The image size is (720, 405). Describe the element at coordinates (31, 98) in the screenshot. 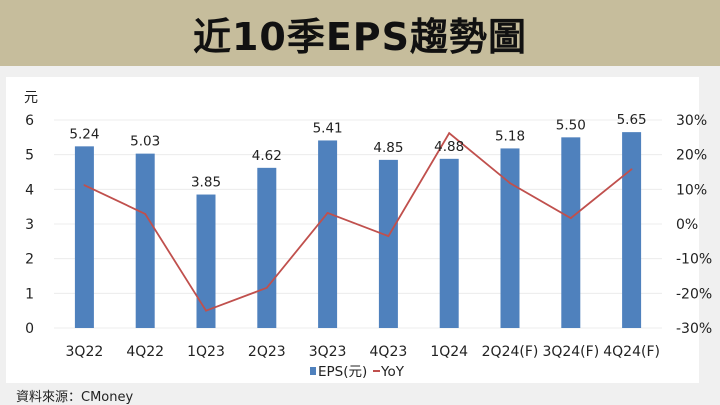

I see `y-axis-unit-label: 元` at that location.